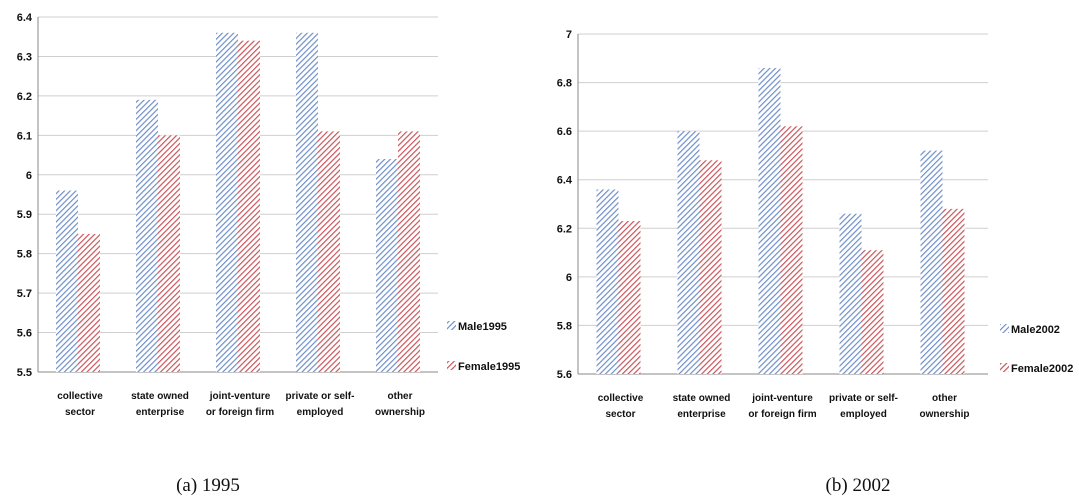 The width and height of the screenshot is (1079, 503). What do you see at coordinates (24, 136) in the screenshot?
I see `y-tick-label: 6.1` at bounding box center [24, 136].